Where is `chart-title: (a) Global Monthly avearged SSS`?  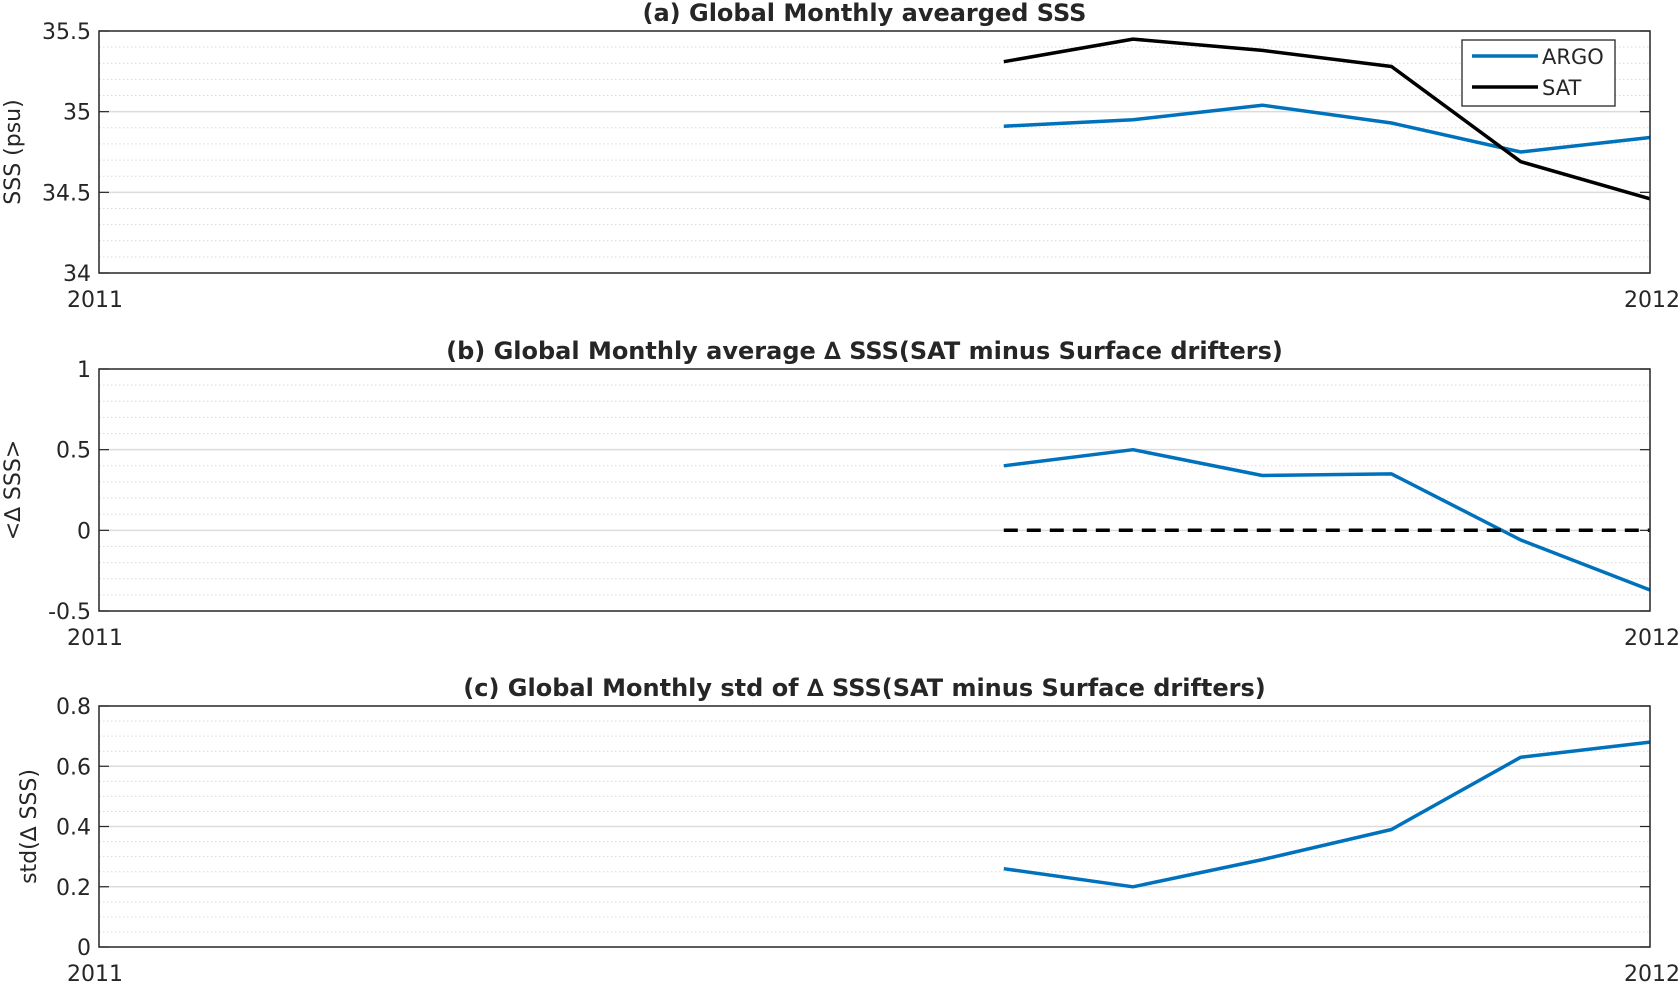 chart-title: (a) Global Monthly avearged SSS is located at coordinates (865, 13).